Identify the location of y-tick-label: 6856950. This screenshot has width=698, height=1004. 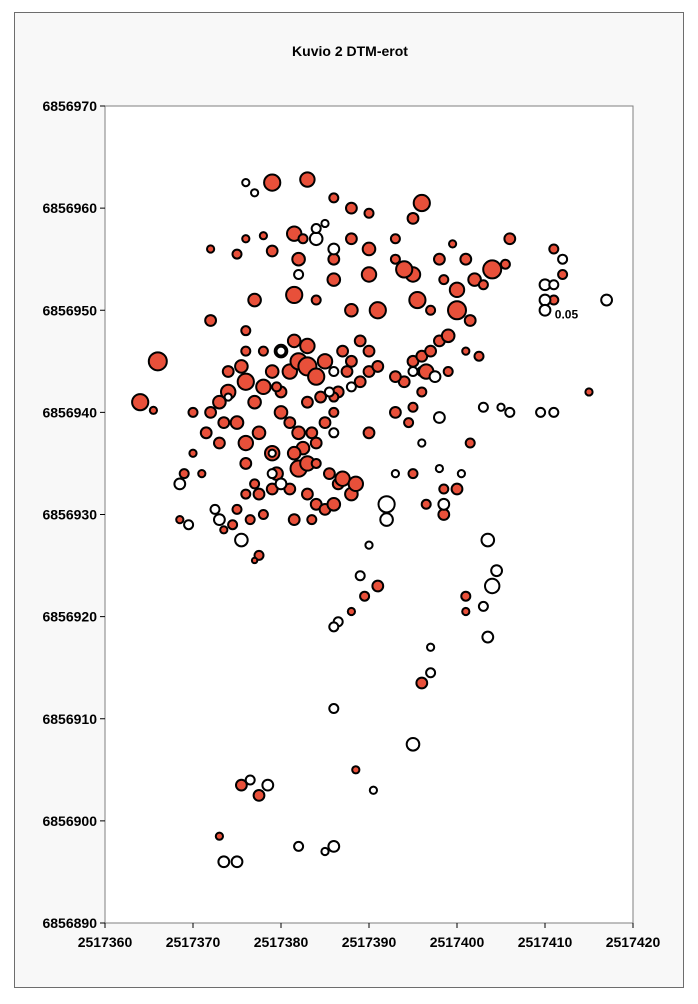
(69, 310).